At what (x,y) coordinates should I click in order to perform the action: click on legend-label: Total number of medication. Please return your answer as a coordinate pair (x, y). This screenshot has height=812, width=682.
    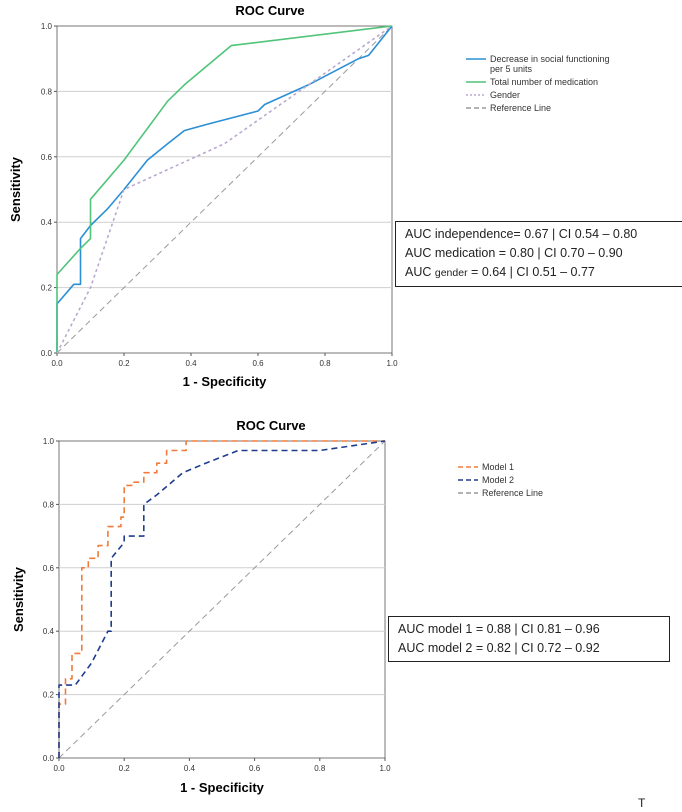
    Looking at the image, I should click on (544, 82).